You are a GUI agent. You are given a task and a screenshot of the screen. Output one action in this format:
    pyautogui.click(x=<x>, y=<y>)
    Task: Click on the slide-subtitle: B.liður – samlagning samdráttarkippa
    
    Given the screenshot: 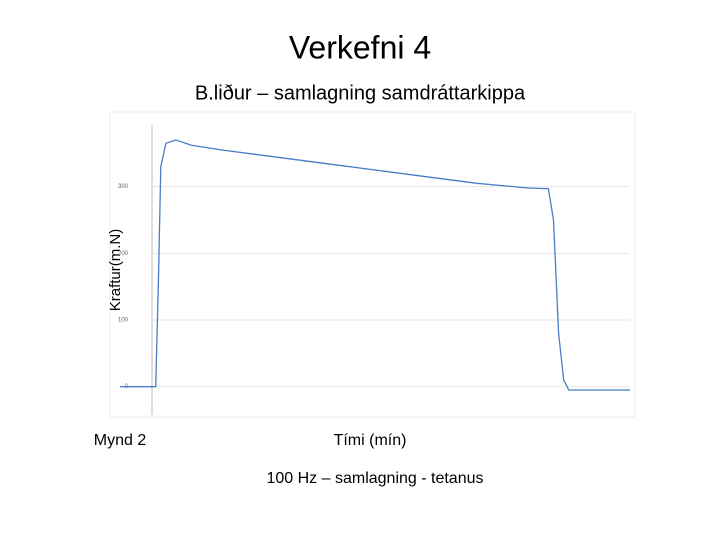 What is the action you would take?
    pyautogui.click(x=360, y=93)
    